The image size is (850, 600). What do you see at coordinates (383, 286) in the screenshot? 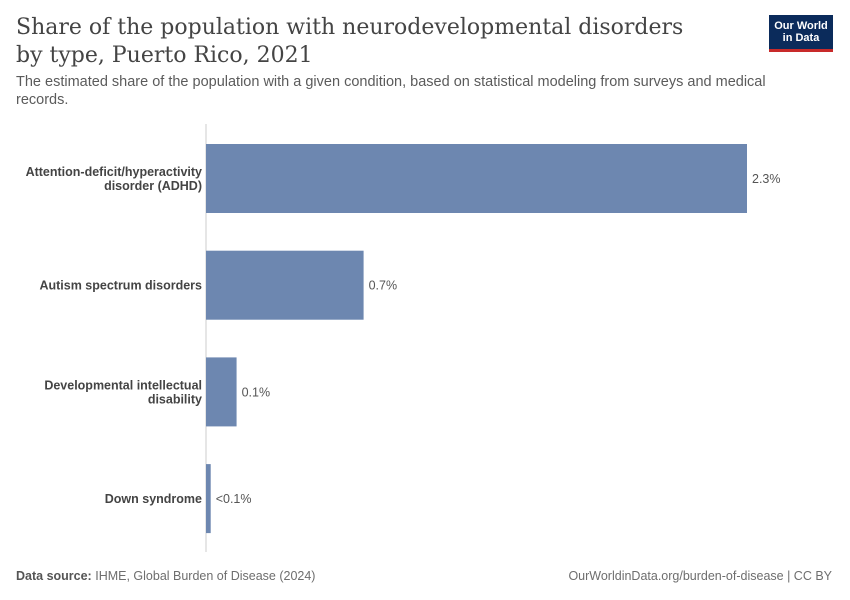
I see `bar-value-label-1: 0.7%` at bounding box center [383, 286].